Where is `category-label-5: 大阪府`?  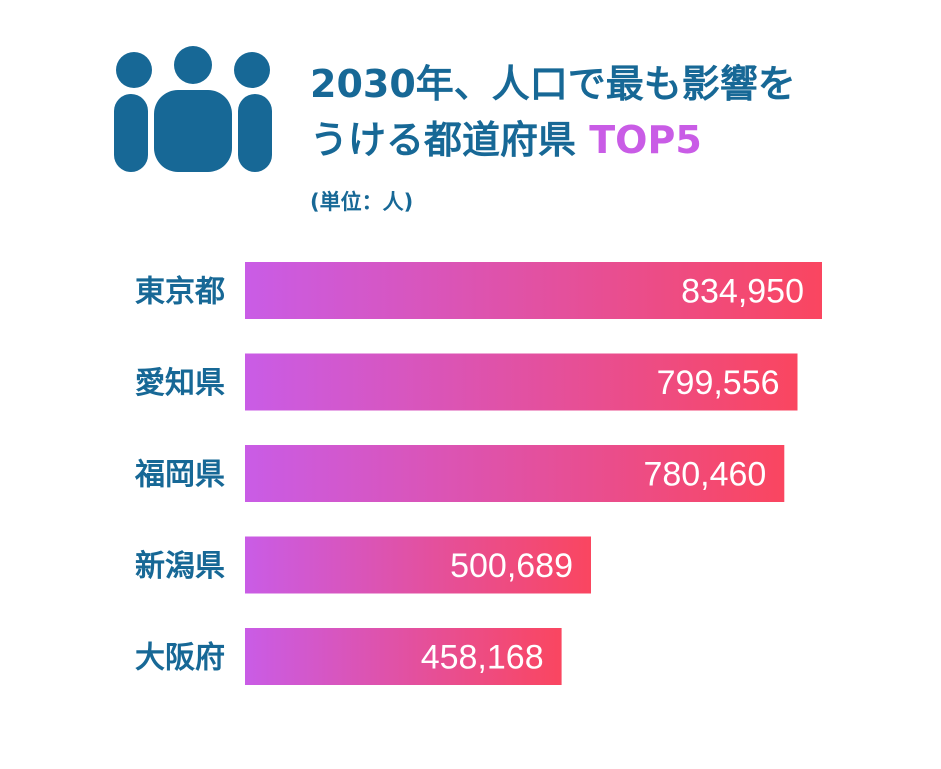 category-label-5: 大阪府 is located at coordinates (180, 658).